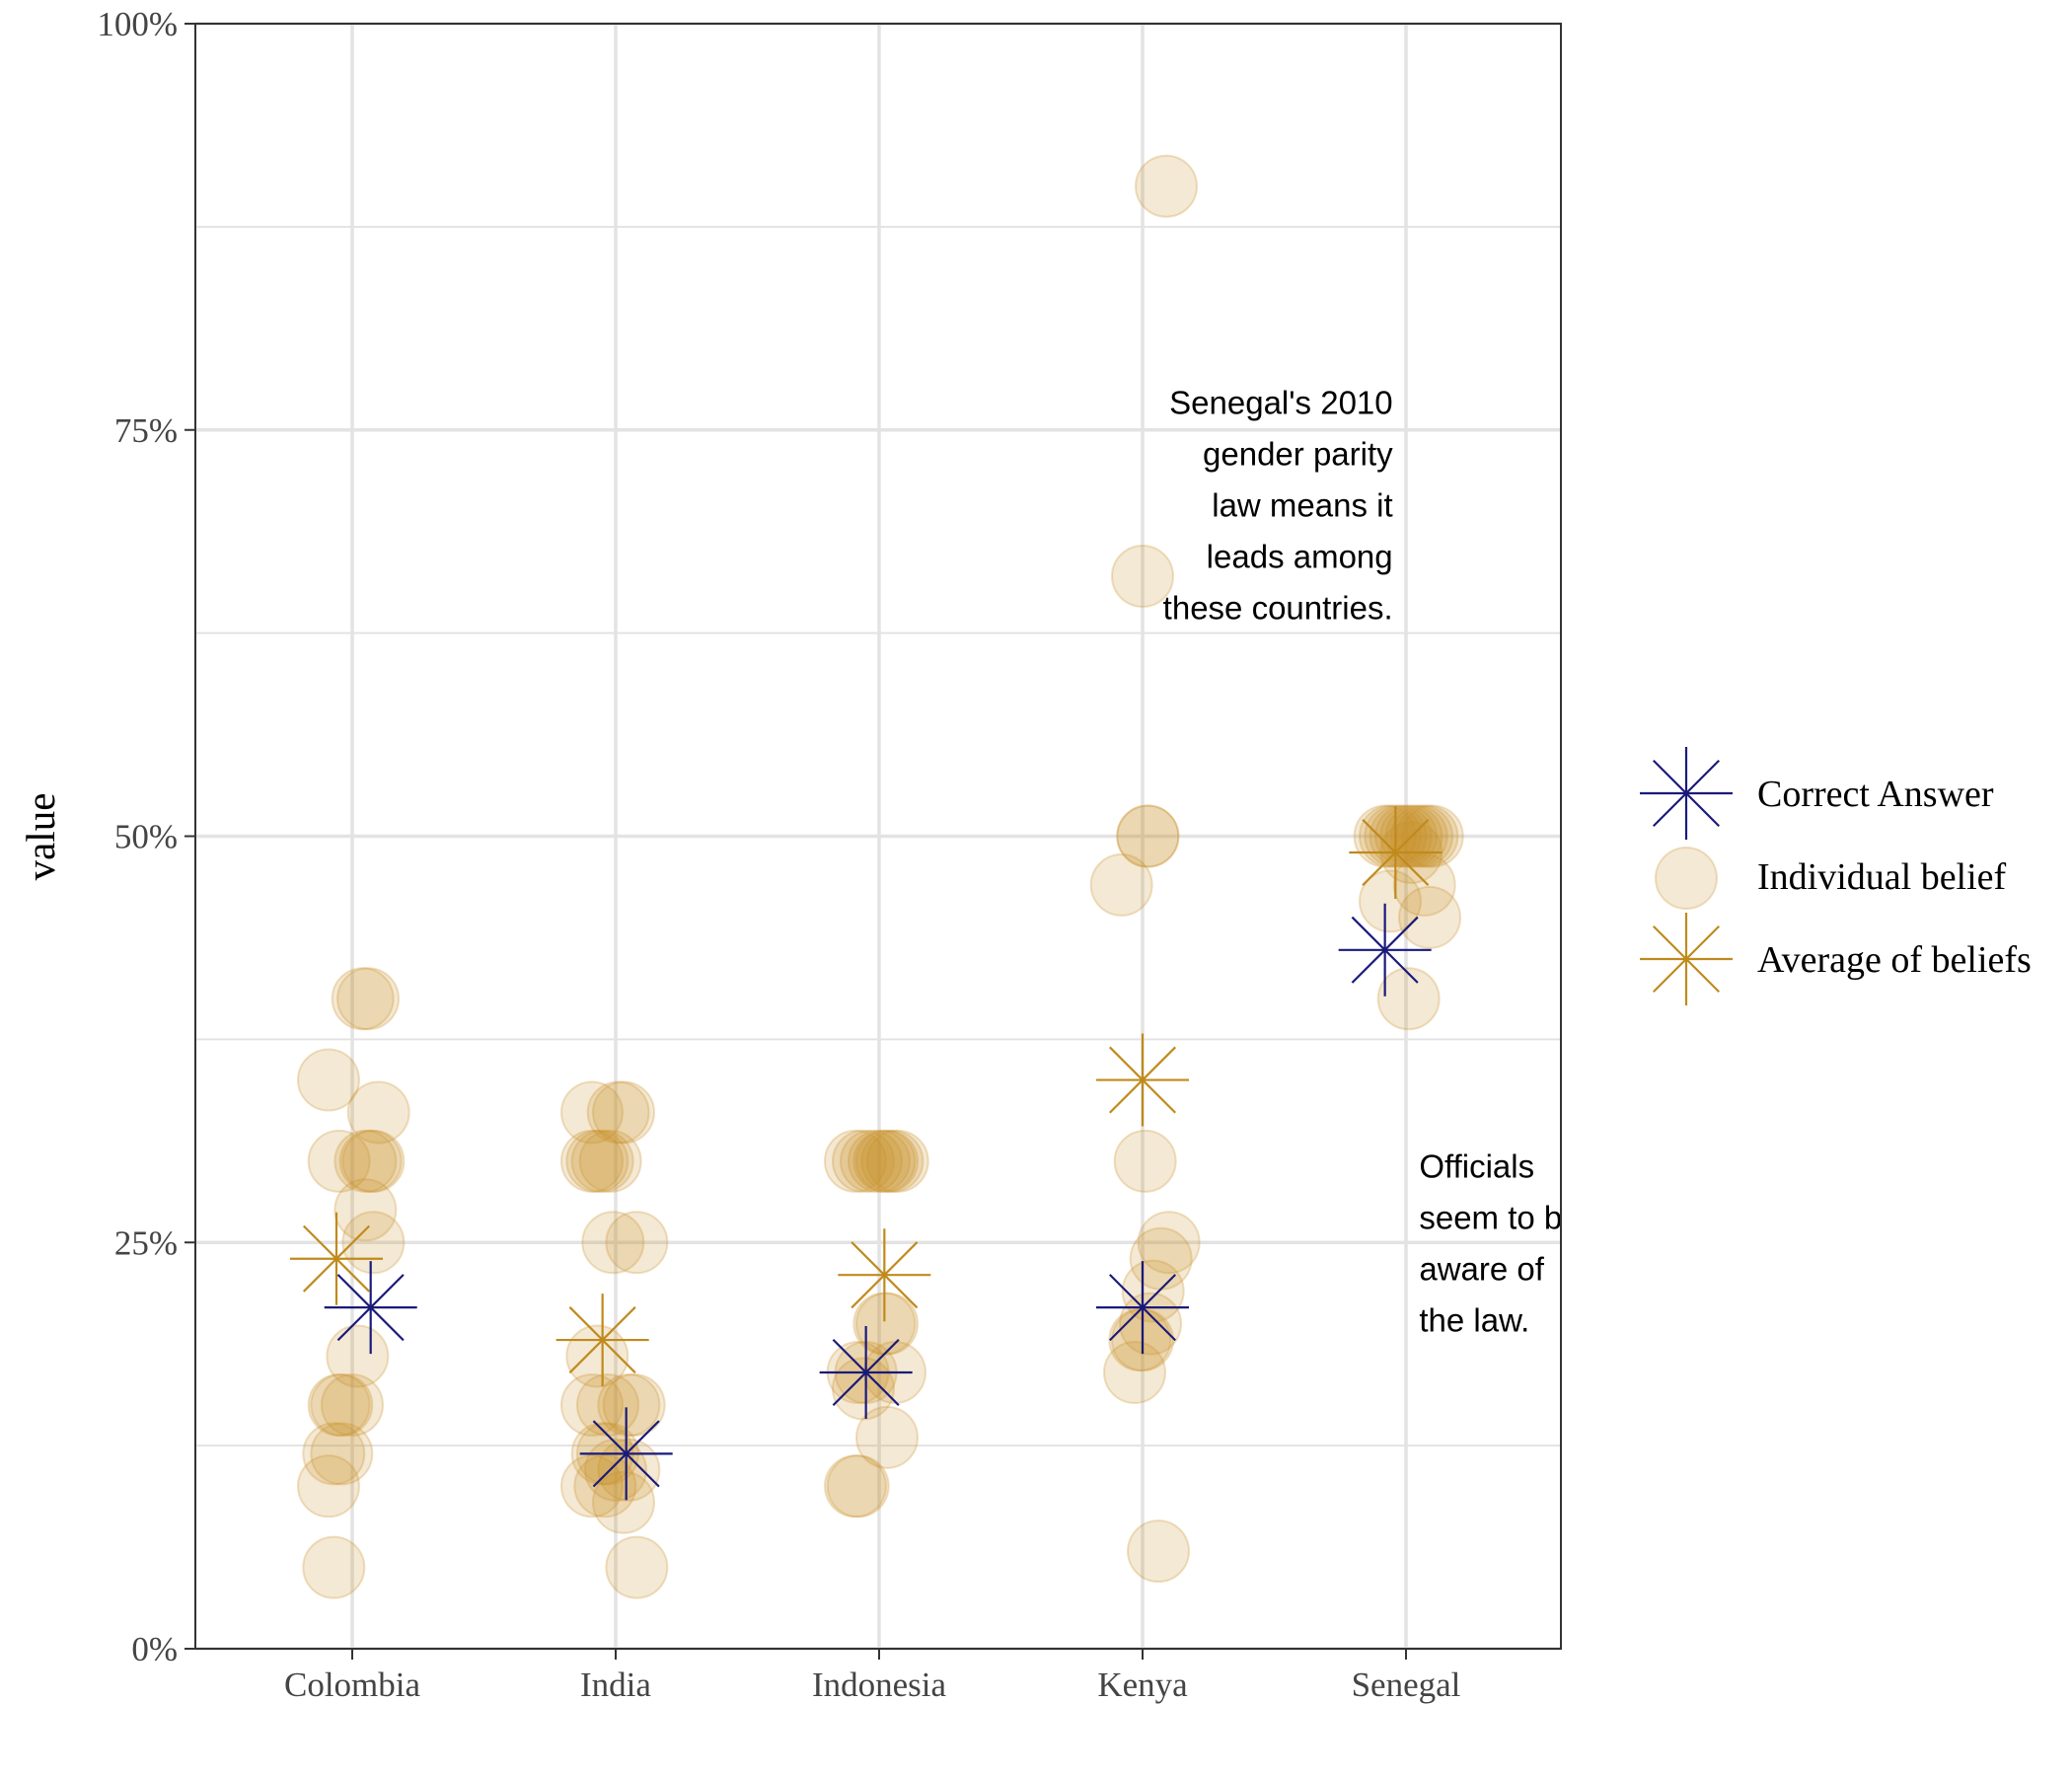  What do you see at coordinates (154, 1649) in the screenshot?
I see `y-tick-label: 0%` at bounding box center [154, 1649].